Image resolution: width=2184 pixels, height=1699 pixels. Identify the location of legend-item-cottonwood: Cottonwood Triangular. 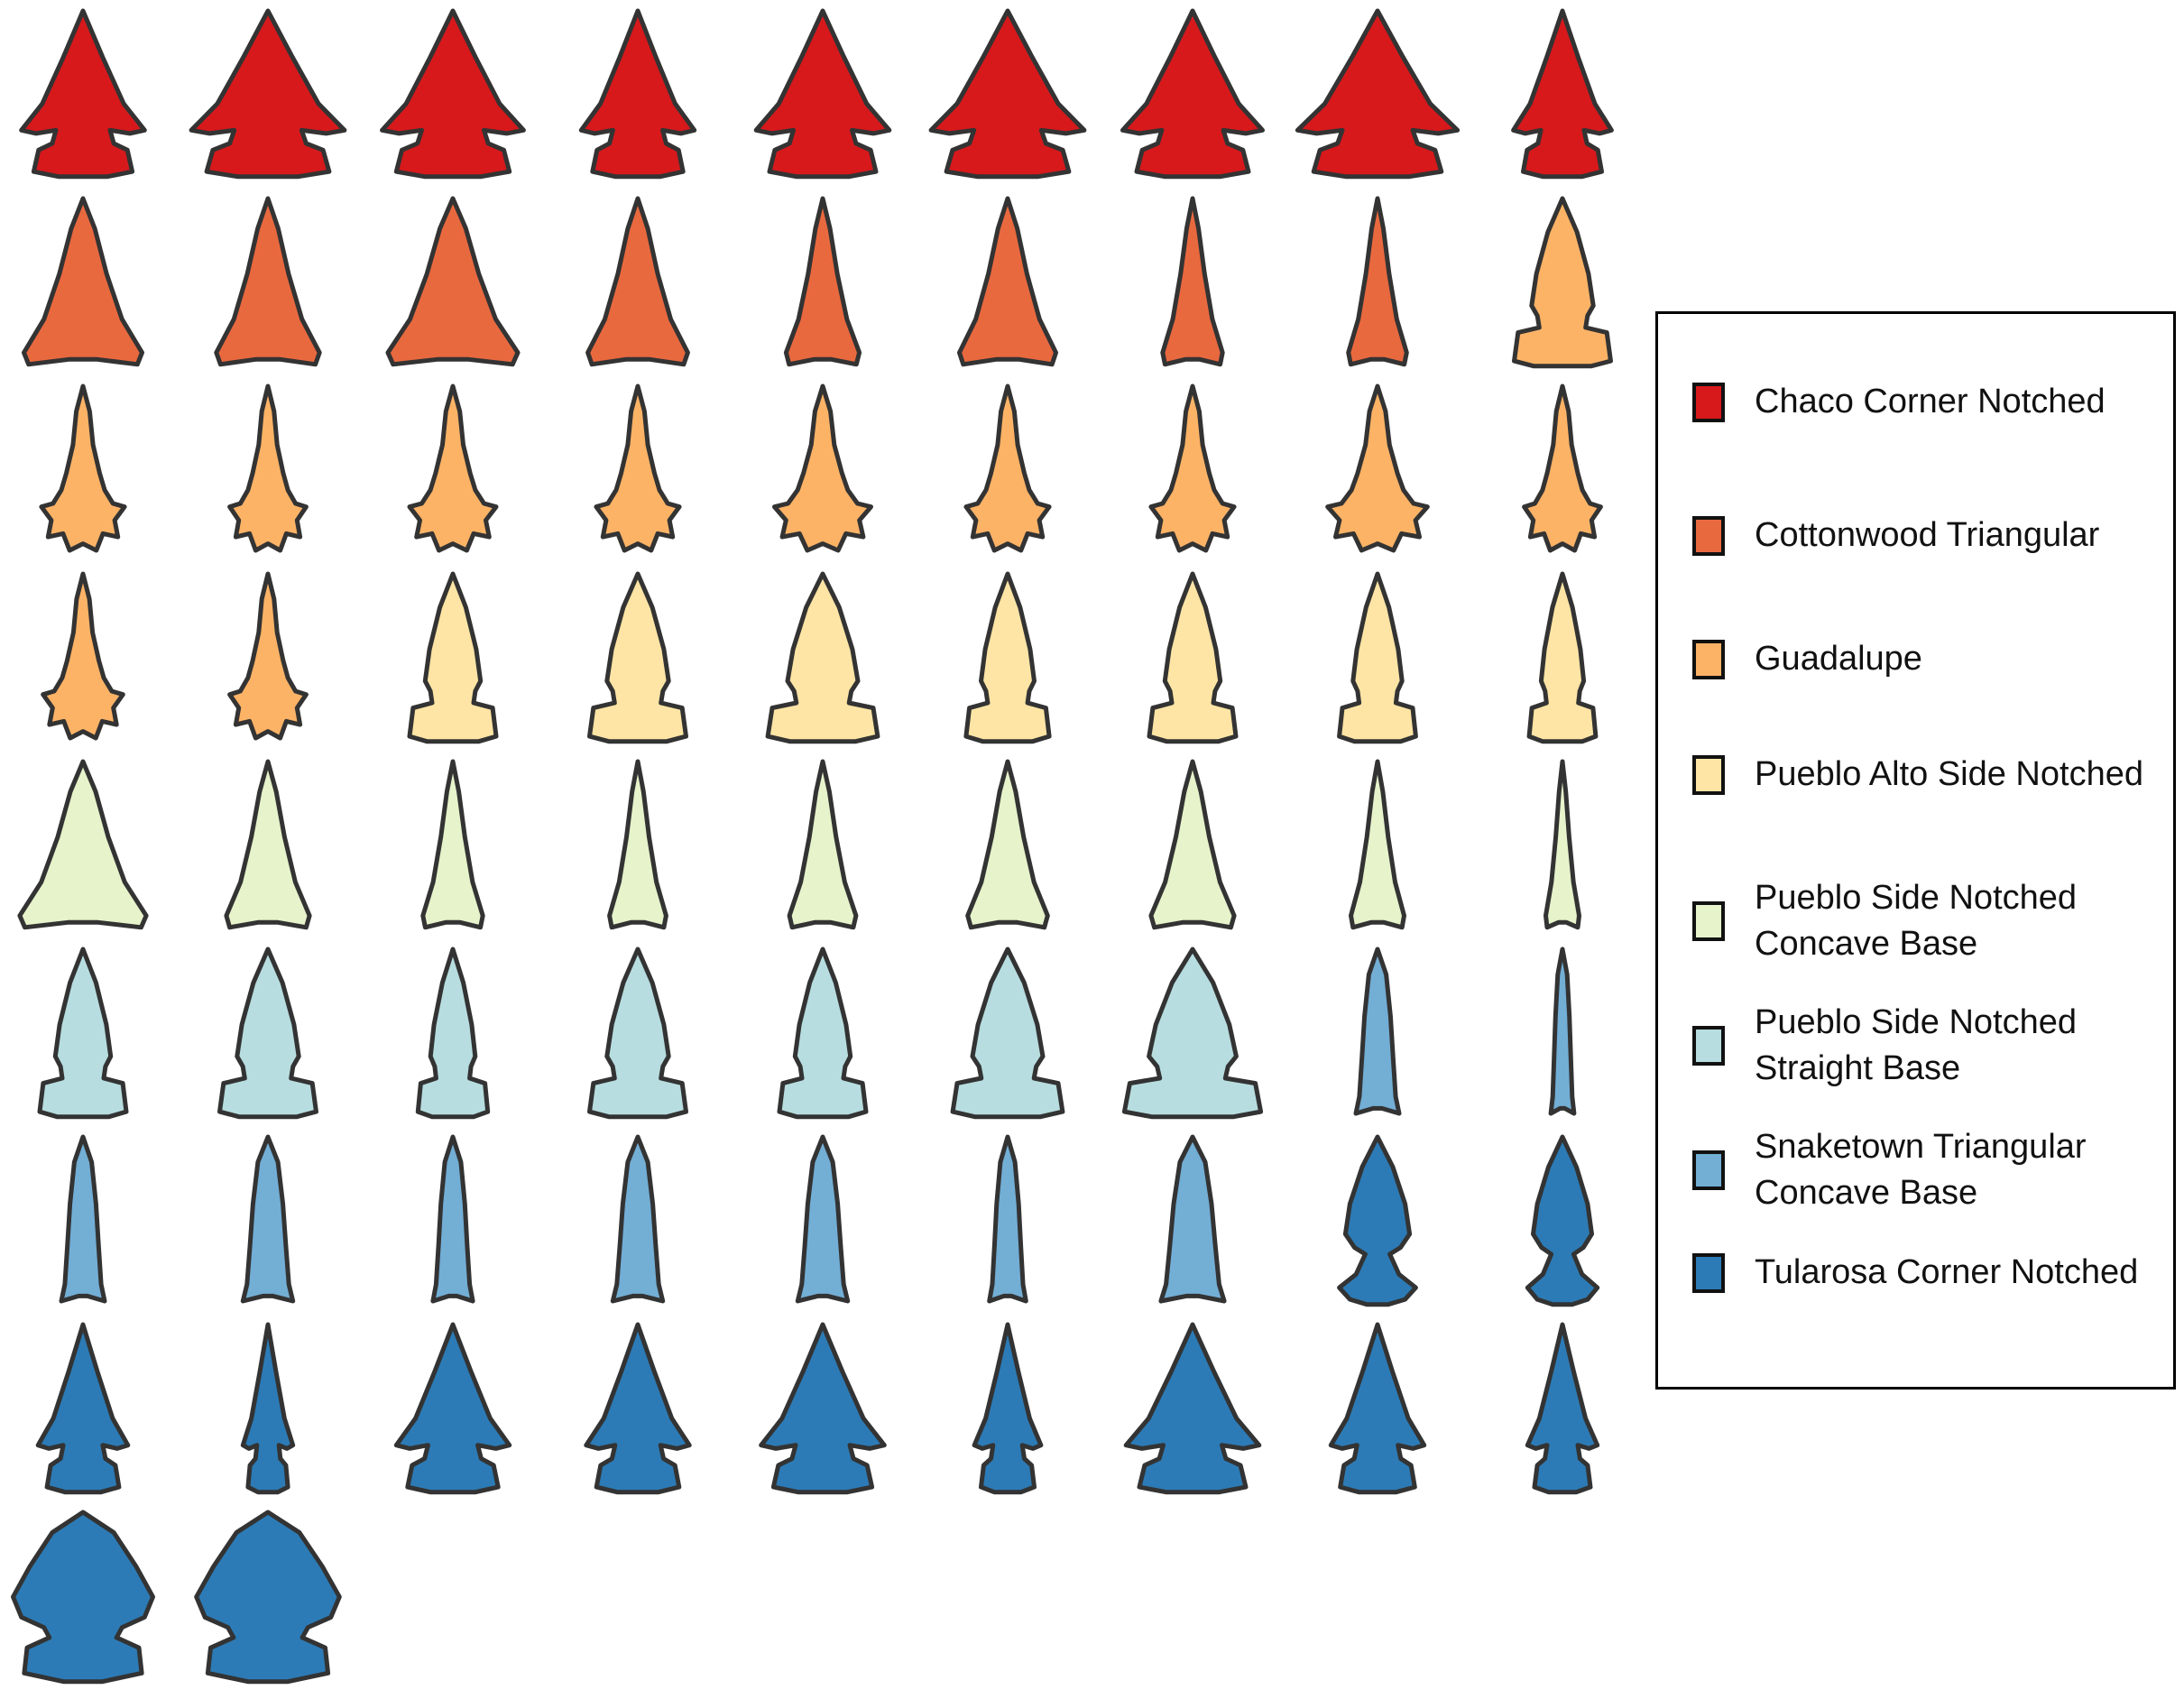
(1922, 535).